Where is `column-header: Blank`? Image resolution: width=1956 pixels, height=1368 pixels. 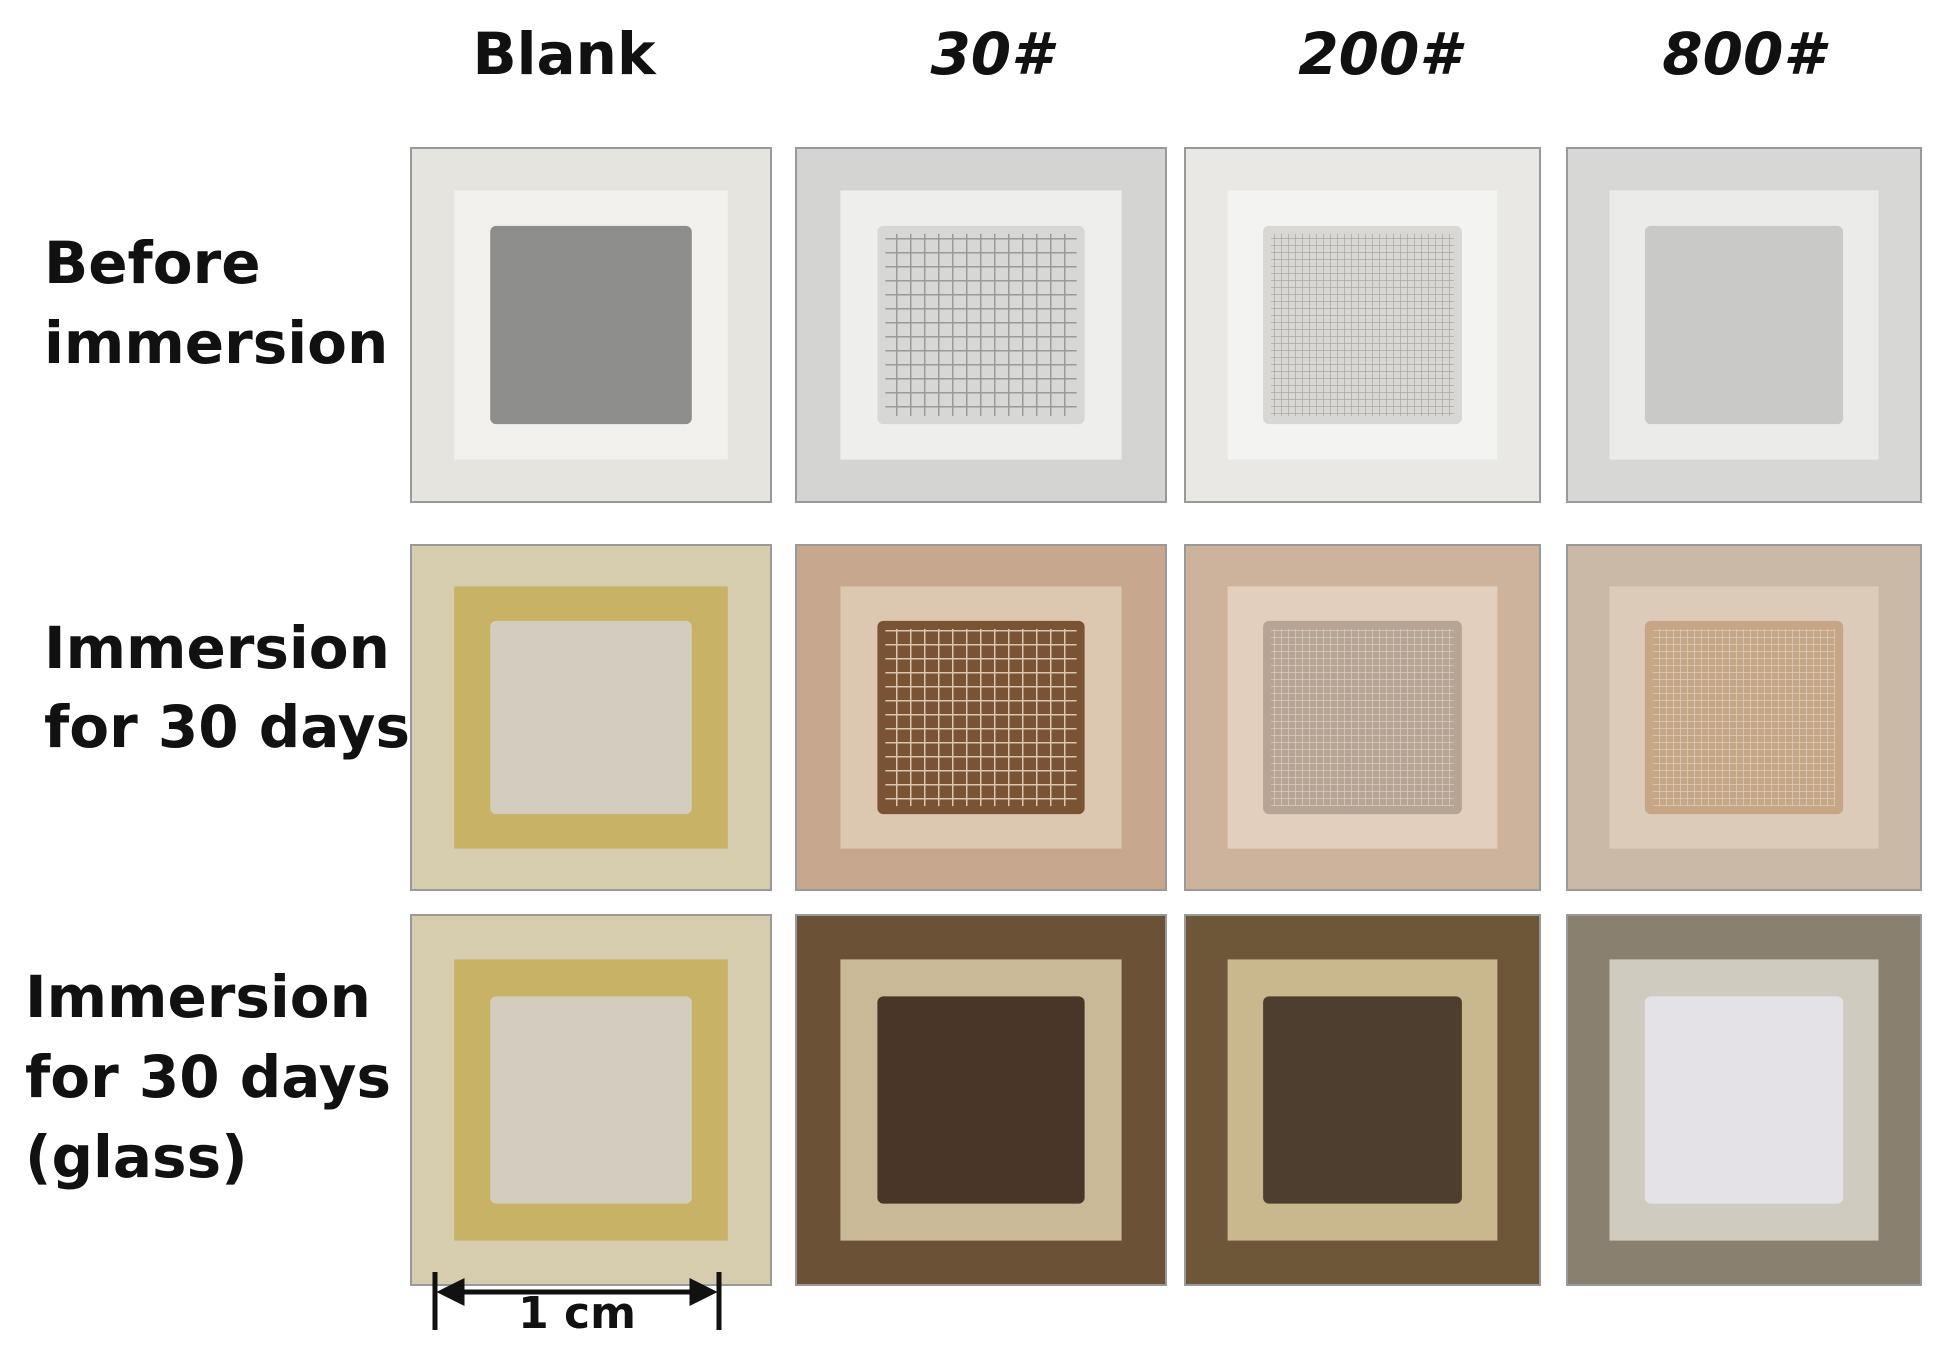
column-header: Blank is located at coordinates (564, 54).